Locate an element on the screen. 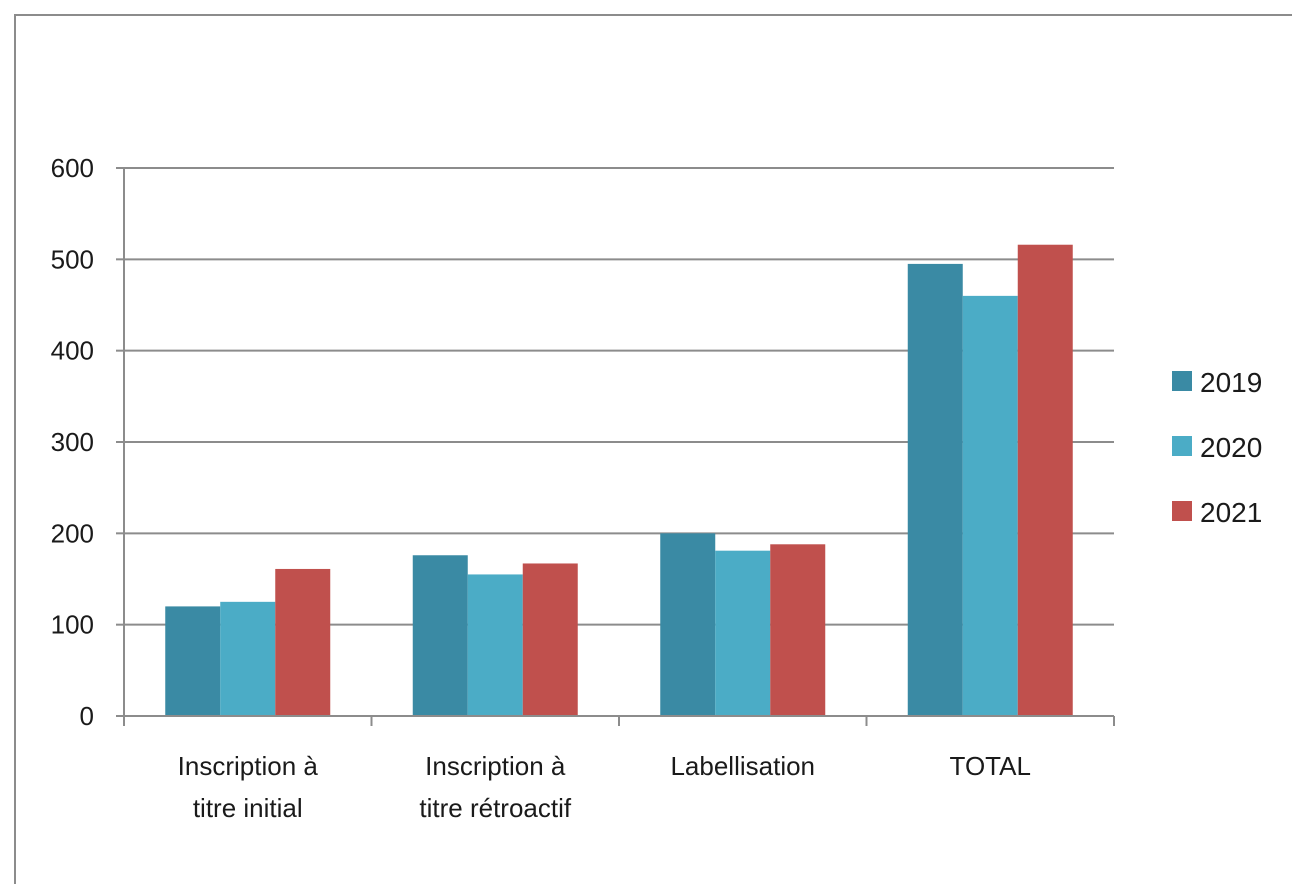 This screenshot has height=884, width=1292. y-axis-ticks: 0 100 200 300 400 500 600 is located at coordinates (87, 442).